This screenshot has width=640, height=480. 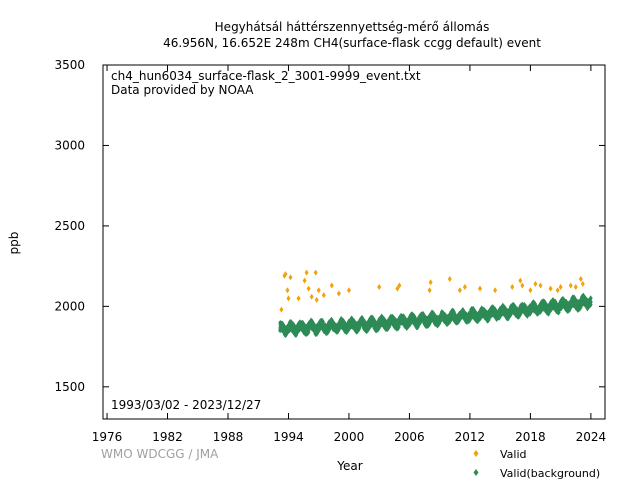 What do you see at coordinates (167, 437) in the screenshot?
I see `x-tick-label: 1982` at bounding box center [167, 437].